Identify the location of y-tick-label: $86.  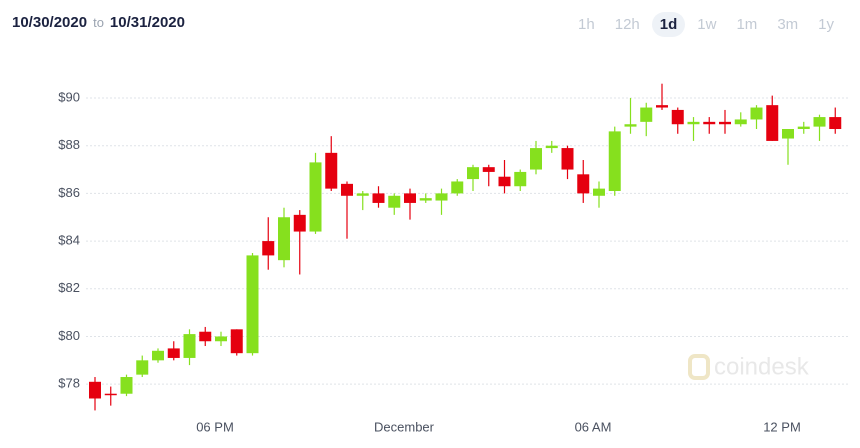
(69, 192).